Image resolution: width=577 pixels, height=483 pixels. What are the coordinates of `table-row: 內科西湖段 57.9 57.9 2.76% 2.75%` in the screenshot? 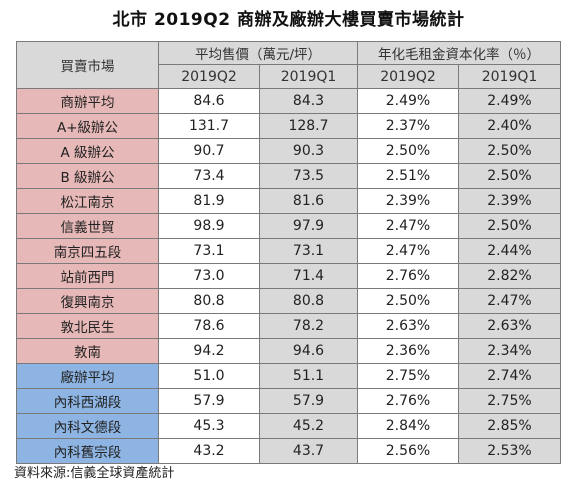 It's located at (288, 401).